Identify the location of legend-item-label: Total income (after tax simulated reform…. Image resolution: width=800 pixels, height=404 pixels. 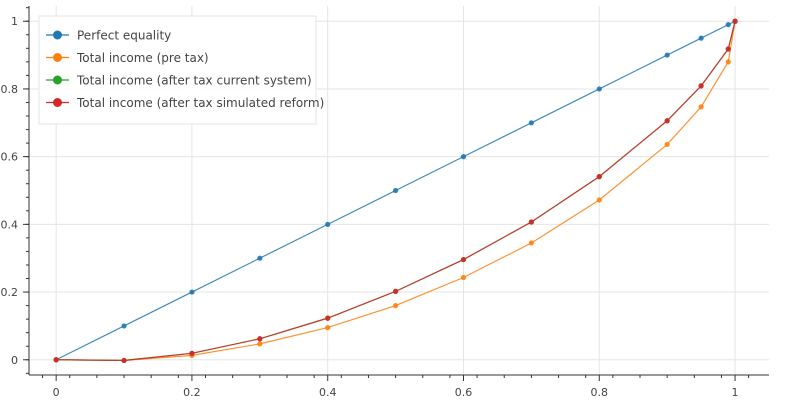
(200, 103).